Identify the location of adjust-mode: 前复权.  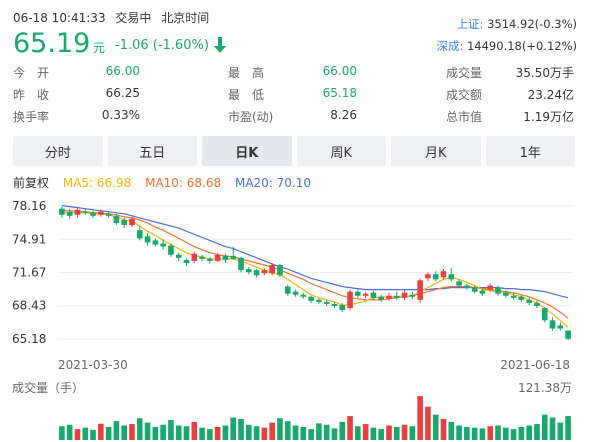
(31, 183).